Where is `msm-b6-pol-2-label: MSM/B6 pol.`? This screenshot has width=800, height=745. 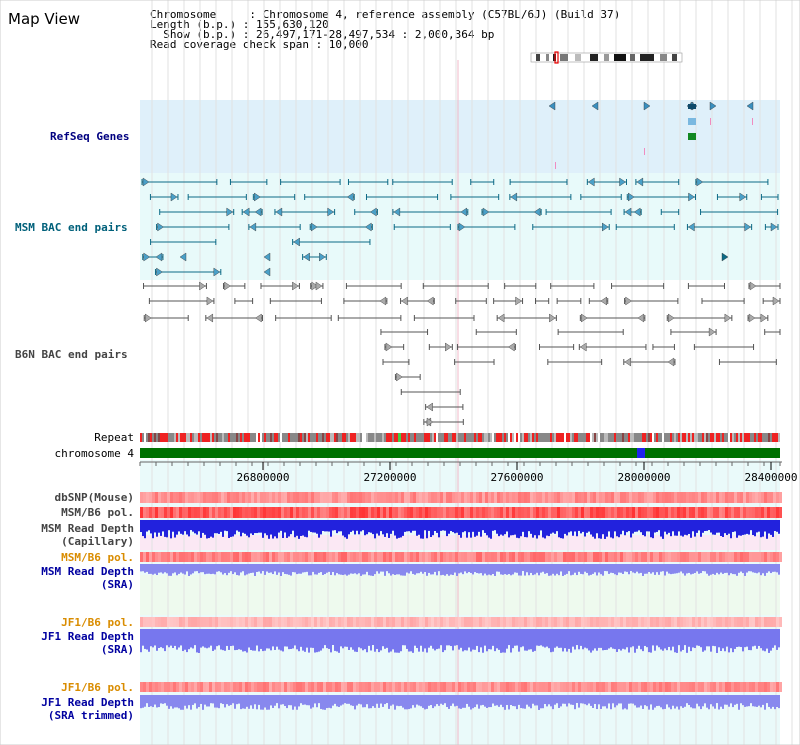
msm-b6-pol-2-label: MSM/B6 pol. is located at coordinates (97, 557).